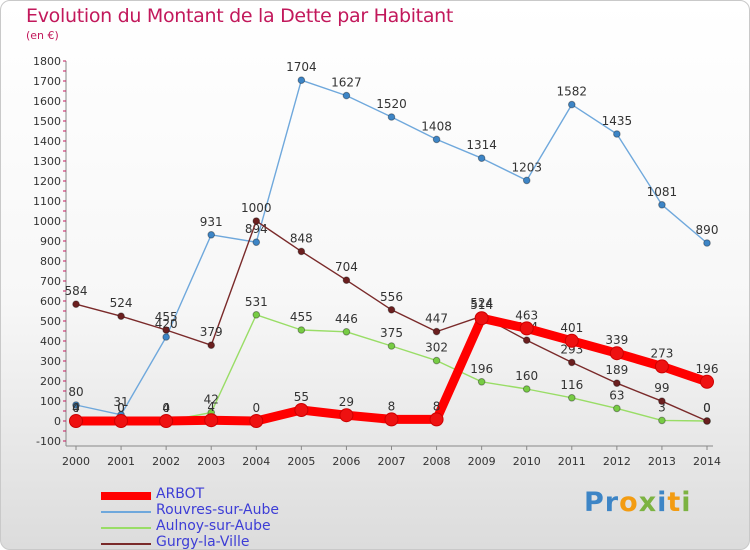 The image size is (750, 550). I want to click on legend-item-aulnoy: Aulnoy-sur-Aube, so click(231, 526).